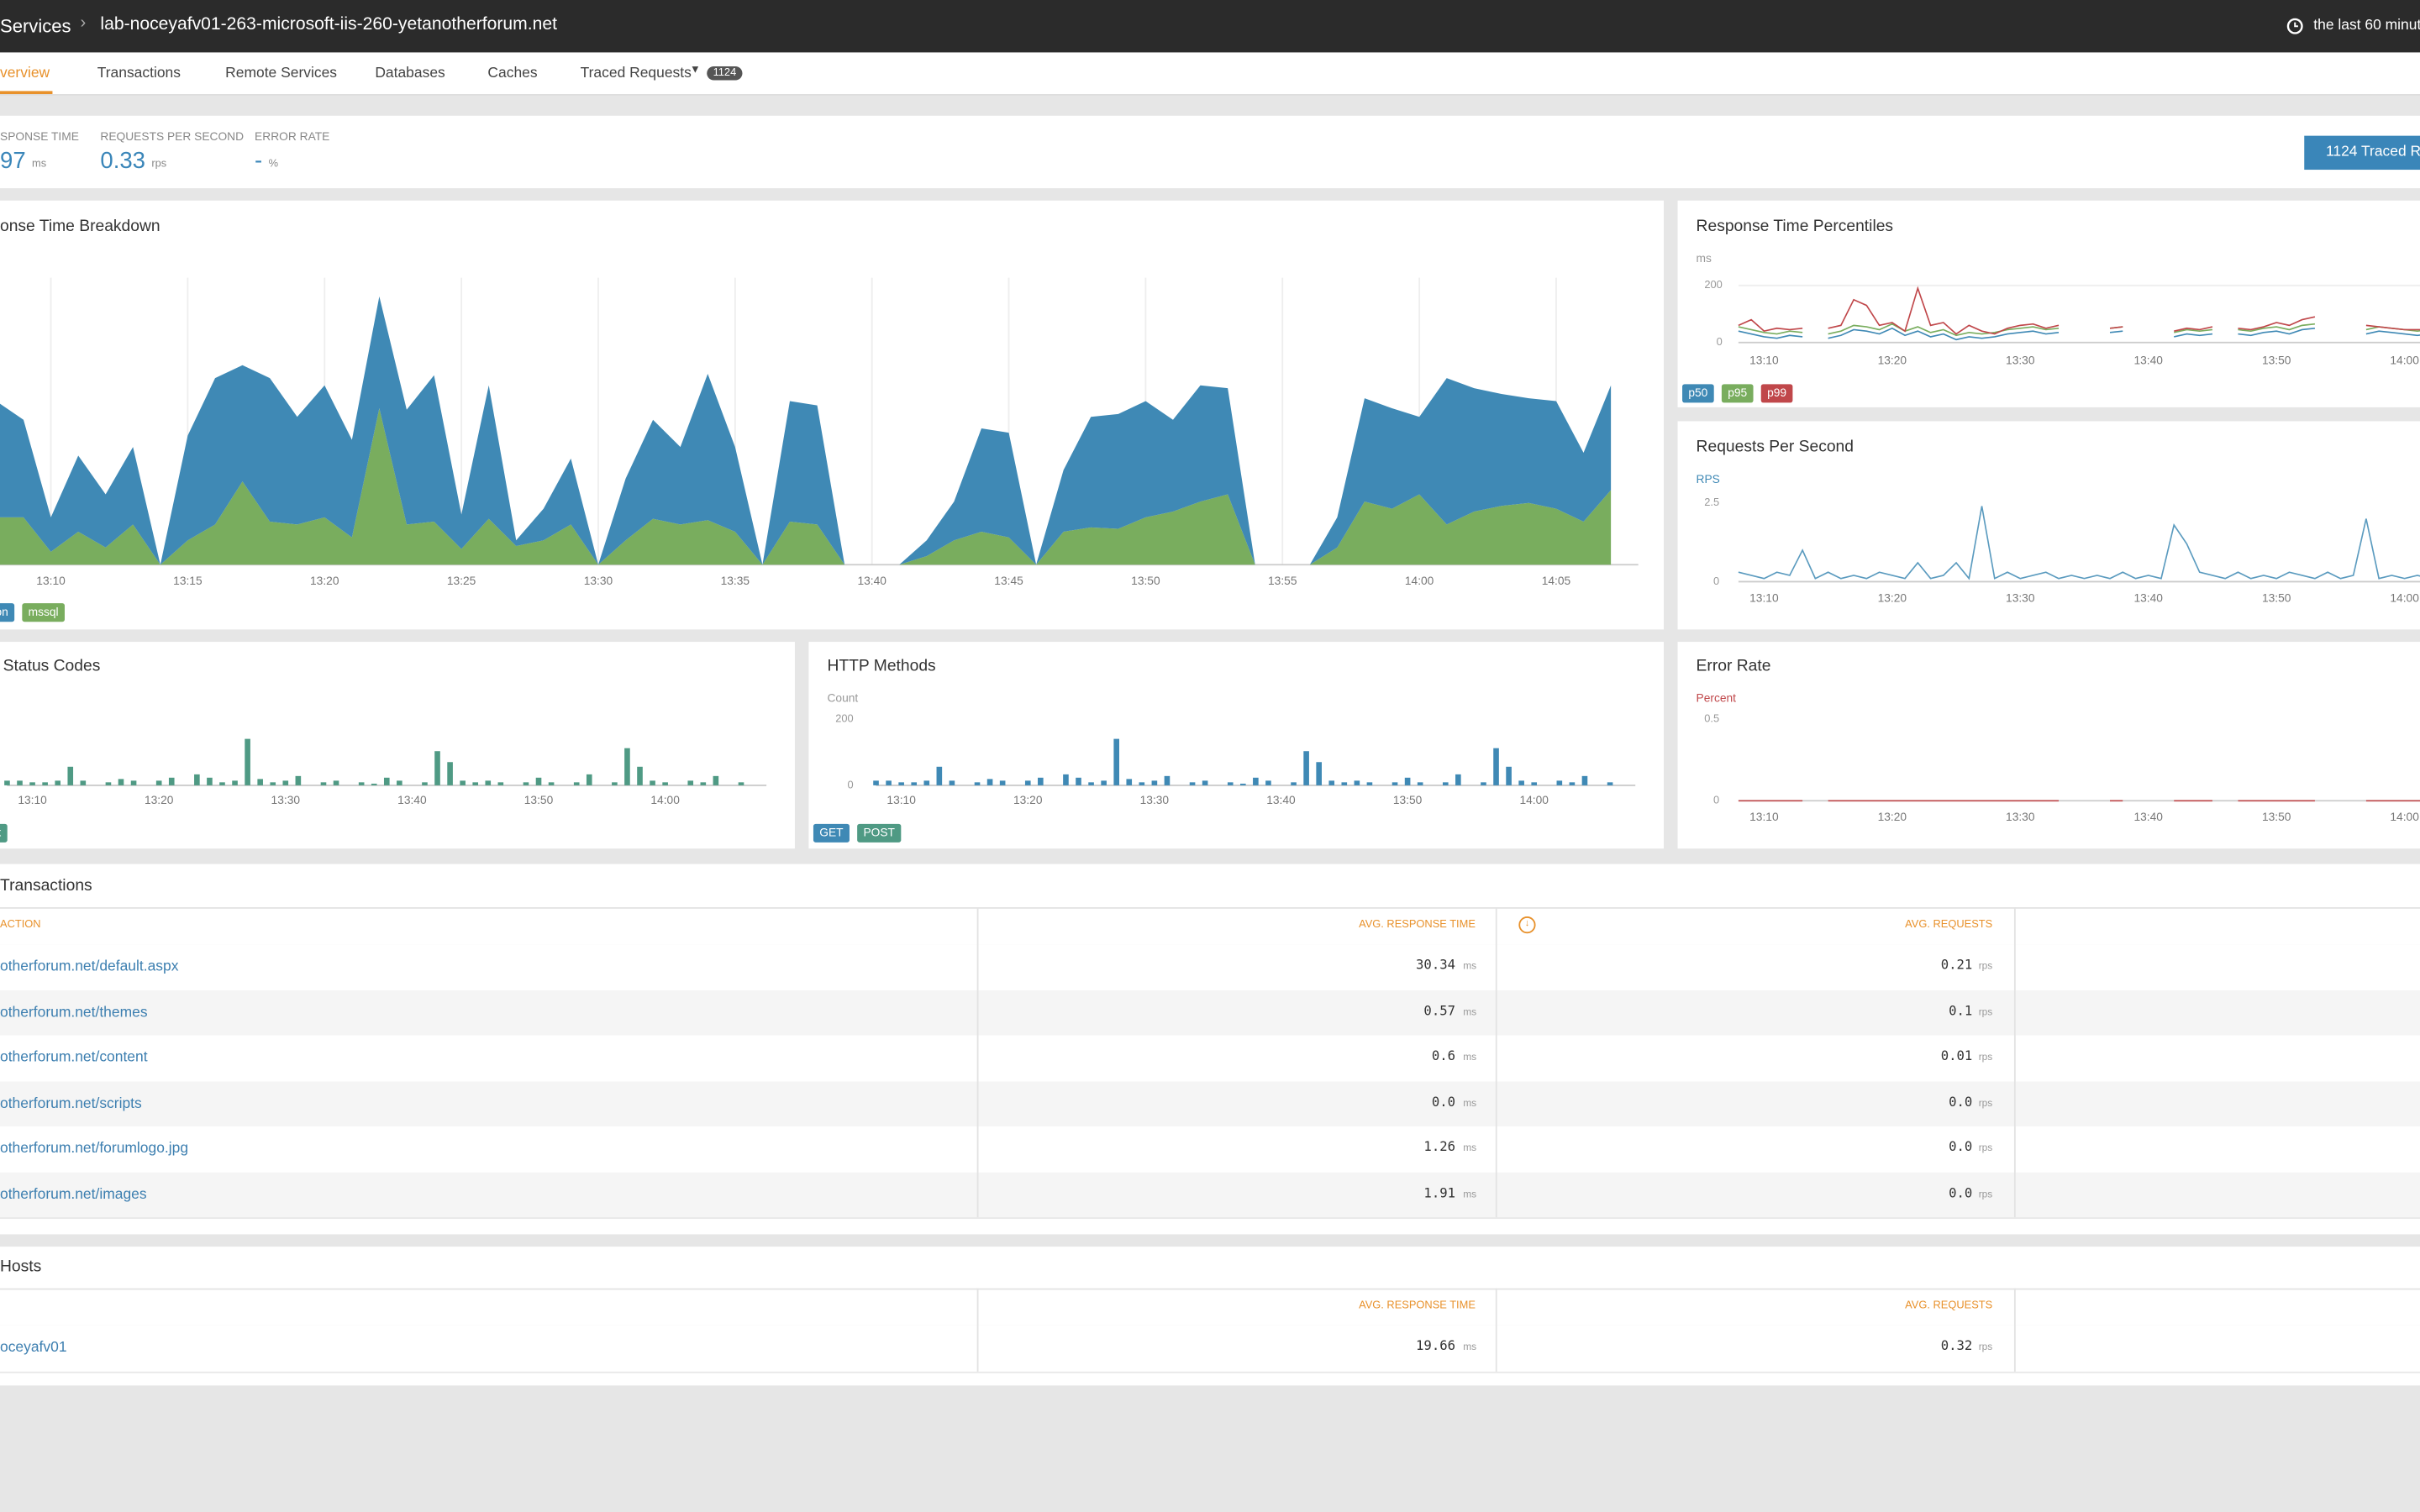 This screenshot has height=1512, width=2420. Describe the element at coordinates (1705, 258) in the screenshot. I see `y-axis-label: ms` at that location.